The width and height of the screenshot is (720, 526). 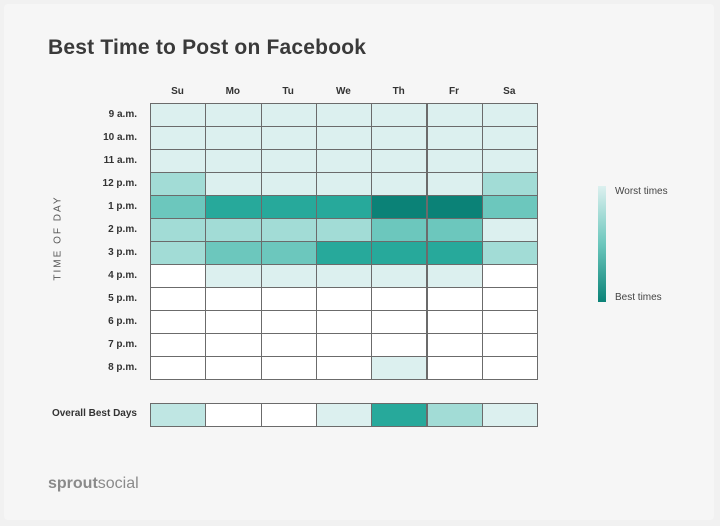 What do you see at coordinates (120, 160) in the screenshot?
I see `row-label: 11 a.m.` at bounding box center [120, 160].